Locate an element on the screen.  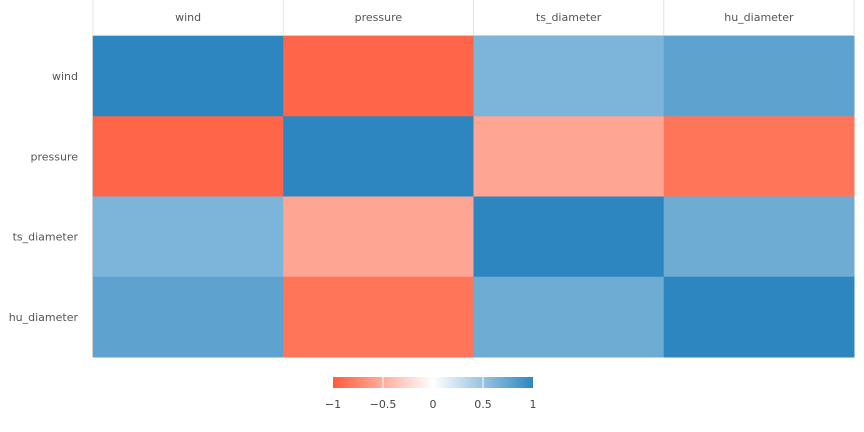
row-label-pressure: pressure is located at coordinates (54, 156).